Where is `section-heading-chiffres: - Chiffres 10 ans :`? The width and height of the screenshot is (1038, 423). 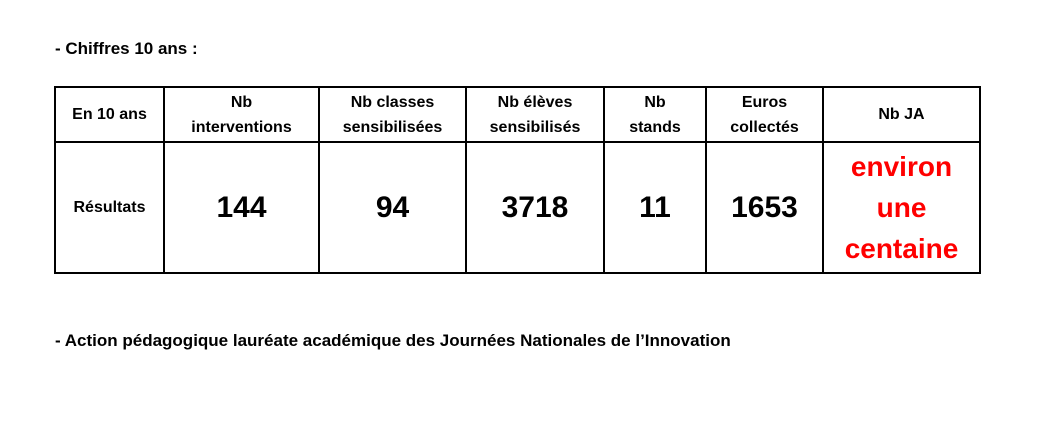 section-heading-chiffres: - Chiffres 10 ans : is located at coordinates (126, 48).